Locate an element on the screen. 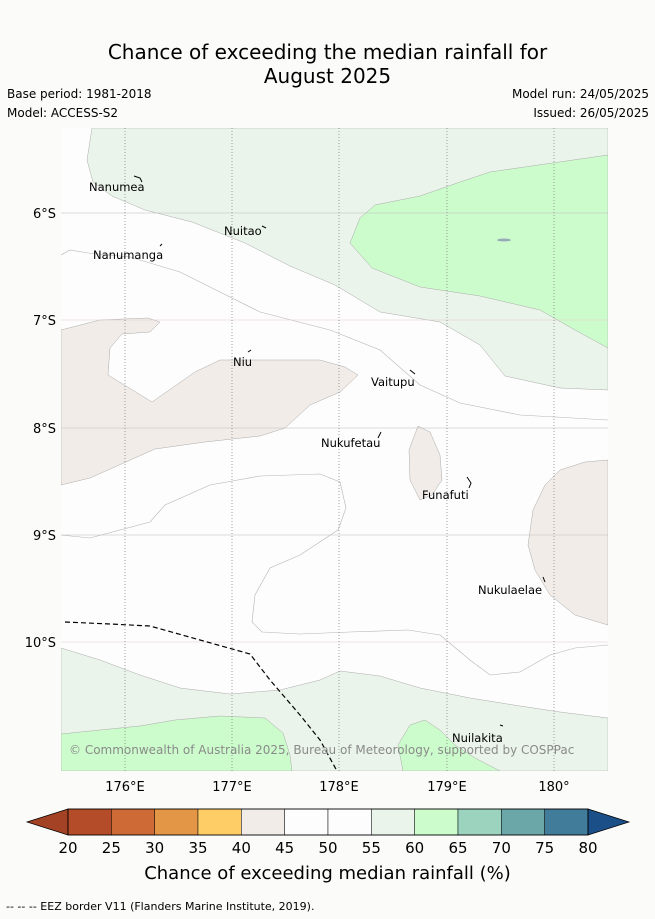 The image size is (655, 919). place-label-funafuti: Funafuti is located at coordinates (445, 495).